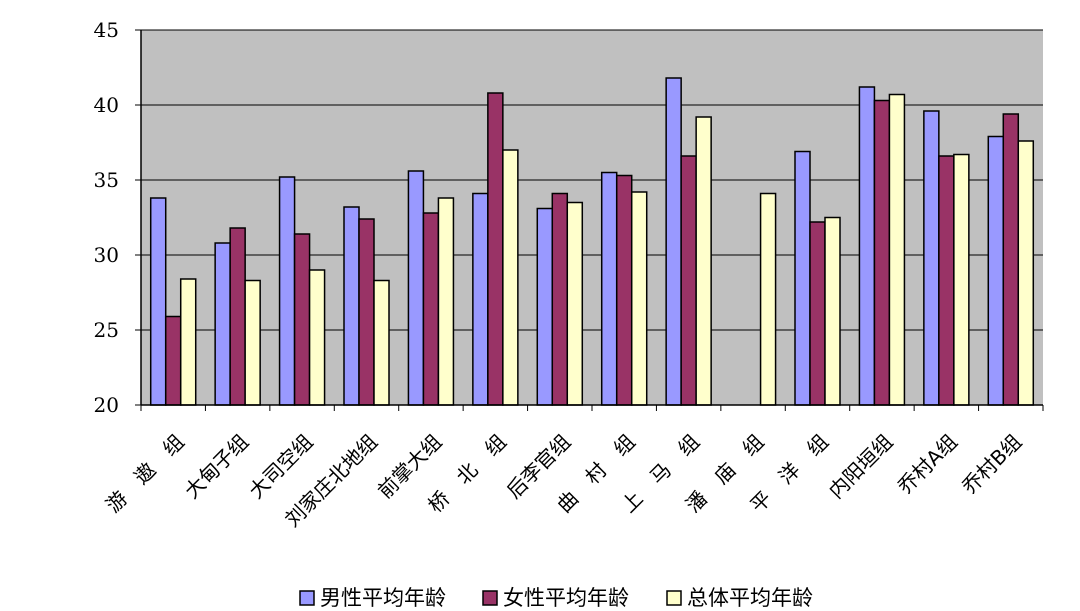 The height and width of the screenshot is (611, 1080). I want to click on y-tick-label: 20, so click(106, 405).